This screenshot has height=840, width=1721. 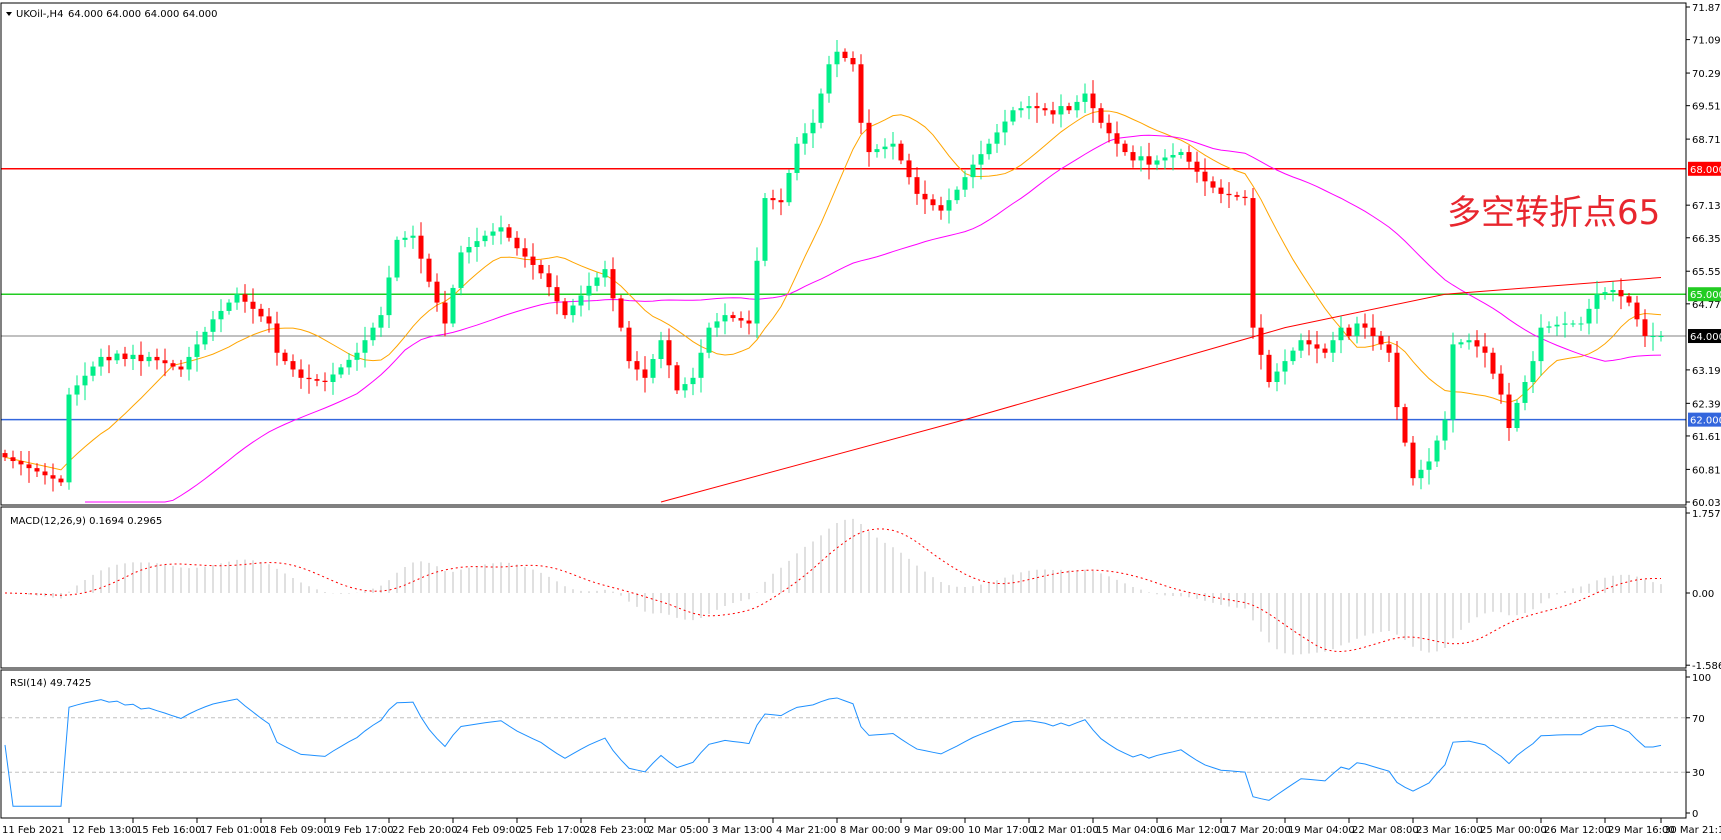 I want to click on time-tick-label: 2 Mar 05:00, so click(x=678, y=830).